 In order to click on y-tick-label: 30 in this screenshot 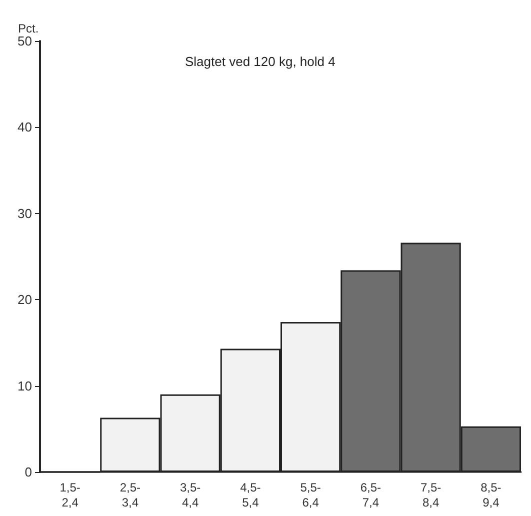, I will do `click(25, 213)`.